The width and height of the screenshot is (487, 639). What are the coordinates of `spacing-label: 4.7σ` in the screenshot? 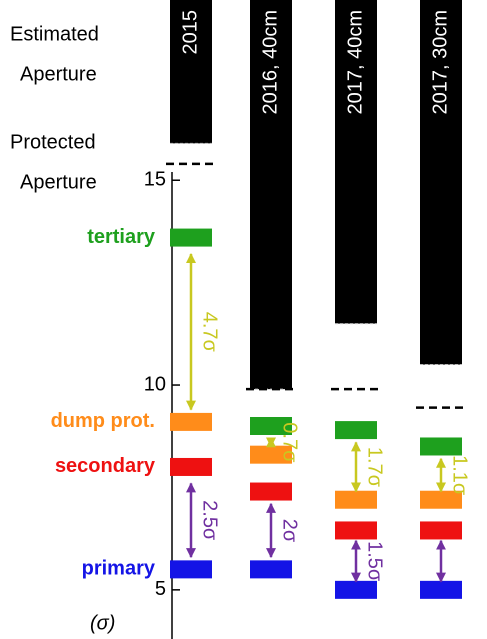 It's located at (210, 332).